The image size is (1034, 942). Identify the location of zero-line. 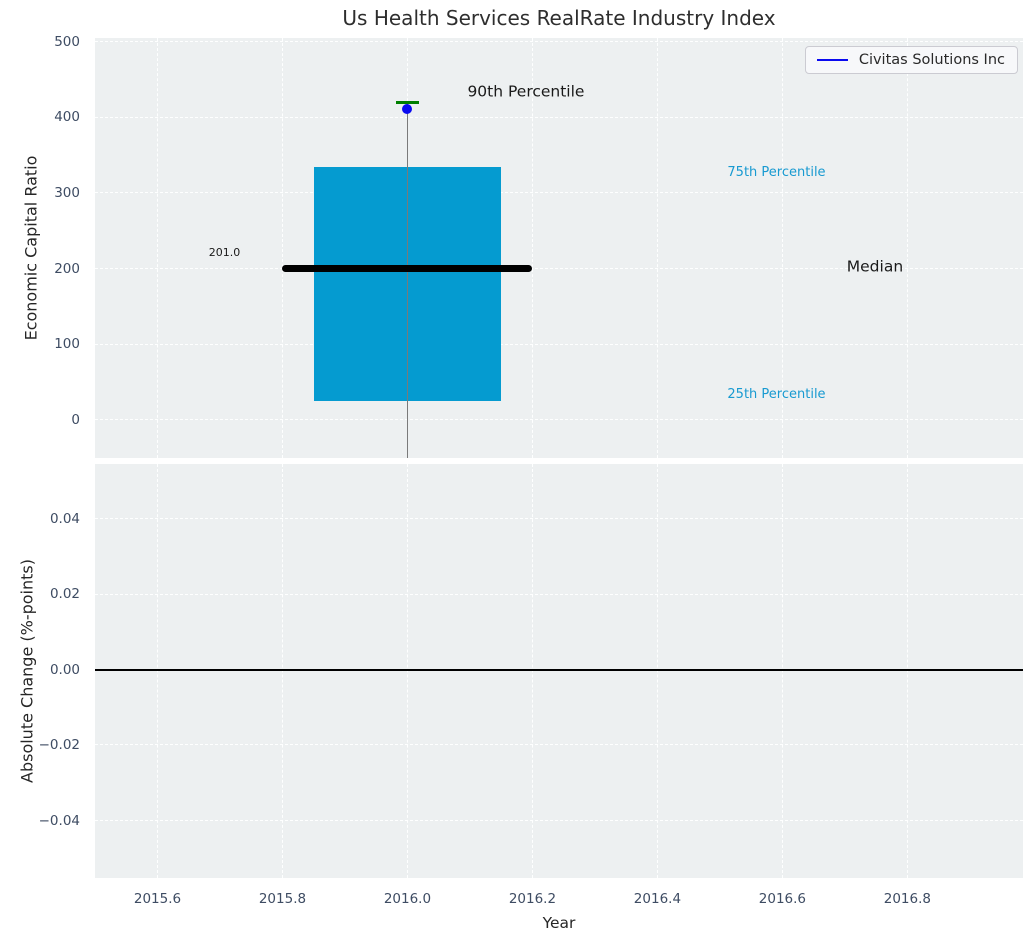
(559, 669).